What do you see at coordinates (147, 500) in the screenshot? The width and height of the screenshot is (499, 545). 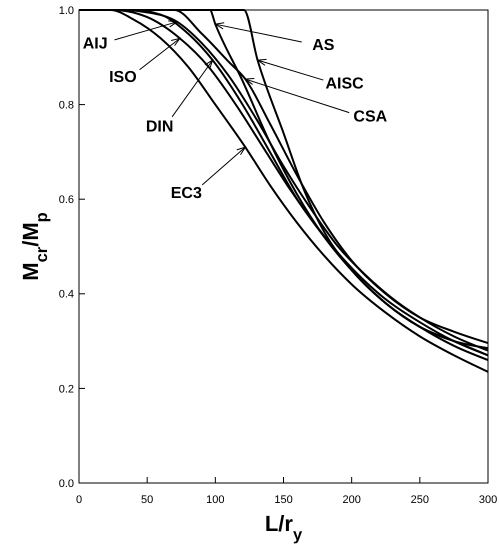 I see `x-tick-label: 50` at bounding box center [147, 500].